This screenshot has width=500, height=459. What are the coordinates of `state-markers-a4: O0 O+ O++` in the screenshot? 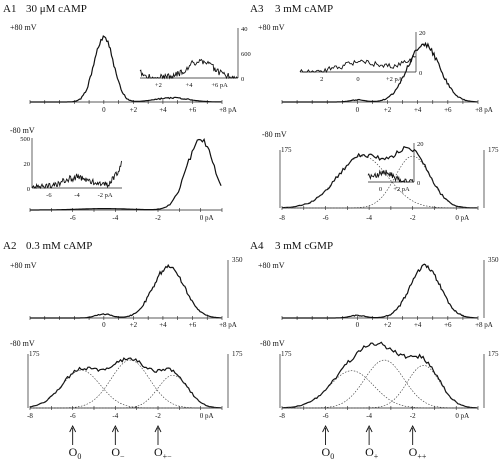 It's located at (374, 441).